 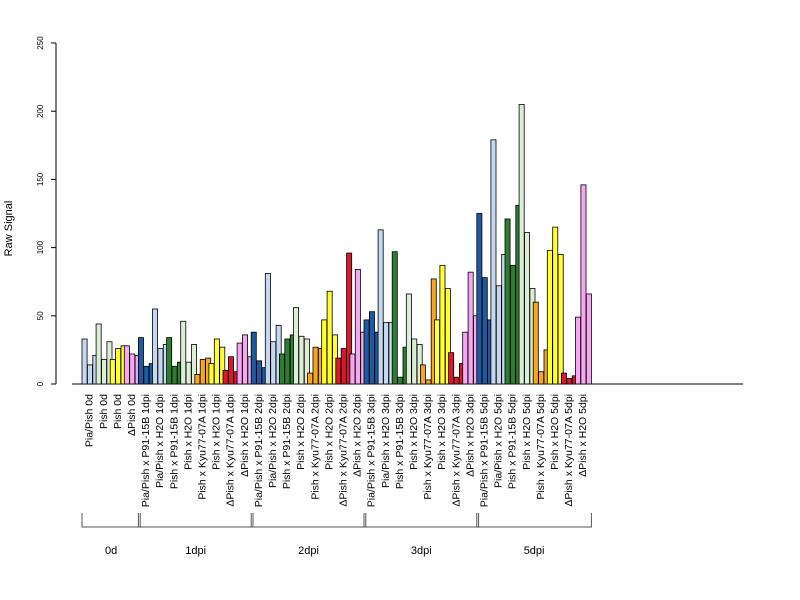 I want to click on group-label: 3dpi, so click(x=421, y=551).